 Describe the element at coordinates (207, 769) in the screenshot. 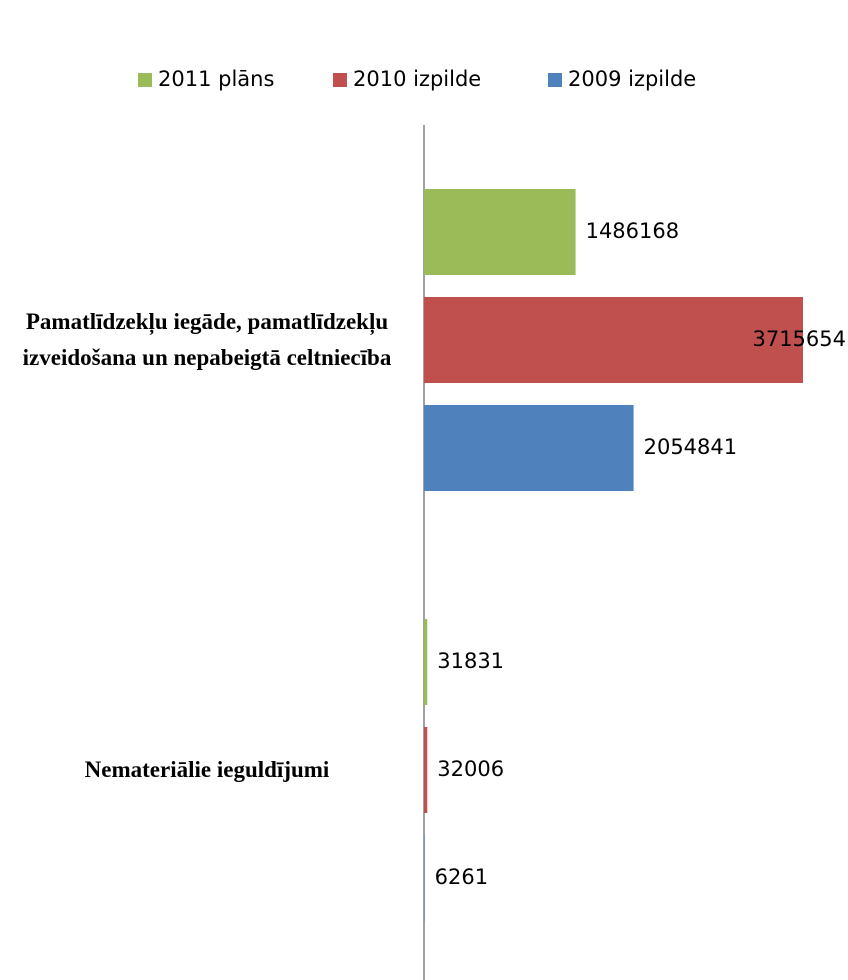

I see `category-label: Nemateriālie ieguldījumi` at that location.